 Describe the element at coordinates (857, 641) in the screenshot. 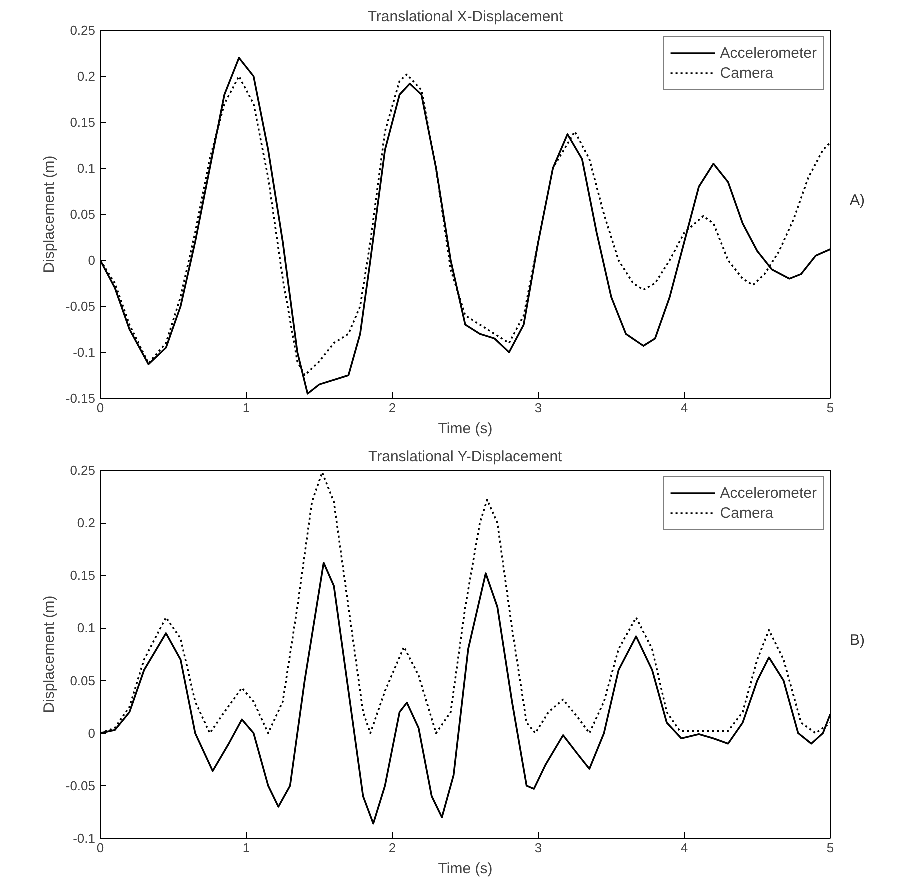

I see `text: B)` at that location.